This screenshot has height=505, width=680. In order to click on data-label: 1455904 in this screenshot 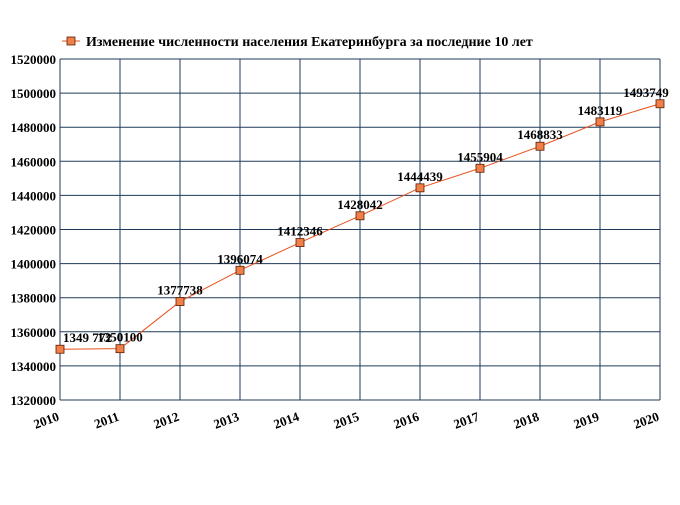, I will do `click(480, 156)`.